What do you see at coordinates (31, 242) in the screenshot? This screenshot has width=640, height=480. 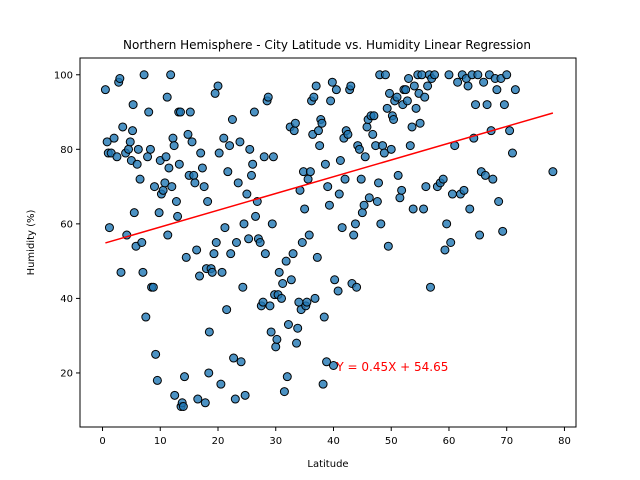 I see `y-axis-label: Humidity (%)` at bounding box center [31, 242].